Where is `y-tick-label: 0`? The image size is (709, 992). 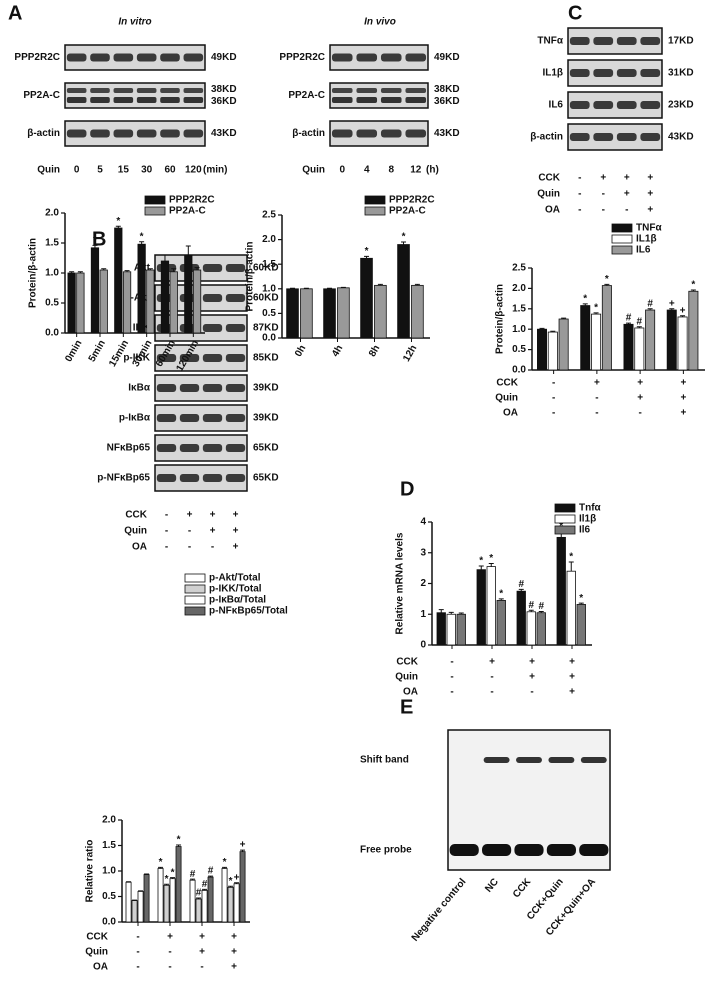 y-tick-label: 0 is located at coordinates (423, 645).